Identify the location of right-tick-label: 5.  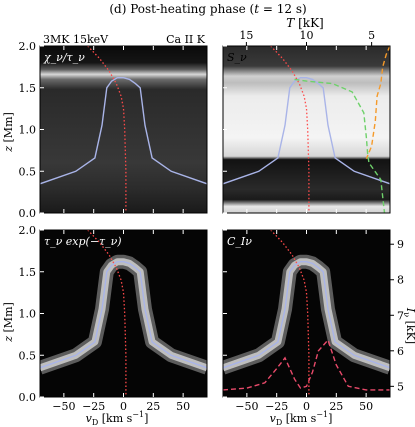
(400, 386).